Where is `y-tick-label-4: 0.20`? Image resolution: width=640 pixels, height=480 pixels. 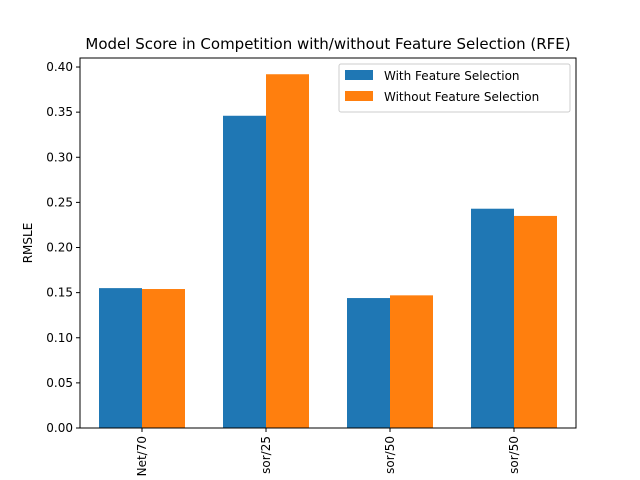
y-tick-label-4: 0.20 is located at coordinates (59, 248).